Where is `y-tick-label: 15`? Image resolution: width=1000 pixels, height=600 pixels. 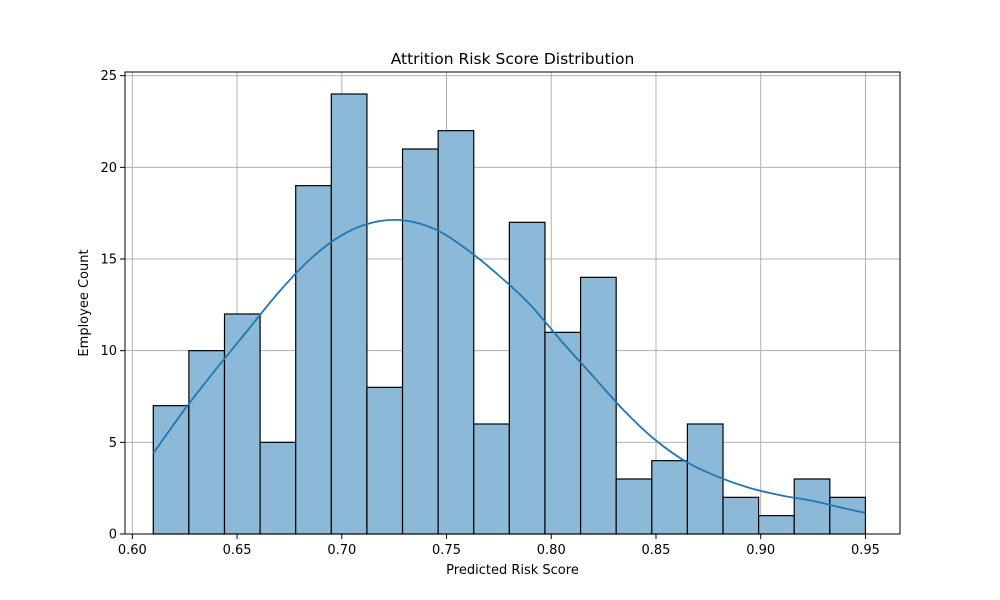
y-tick-label: 15 is located at coordinates (108, 260).